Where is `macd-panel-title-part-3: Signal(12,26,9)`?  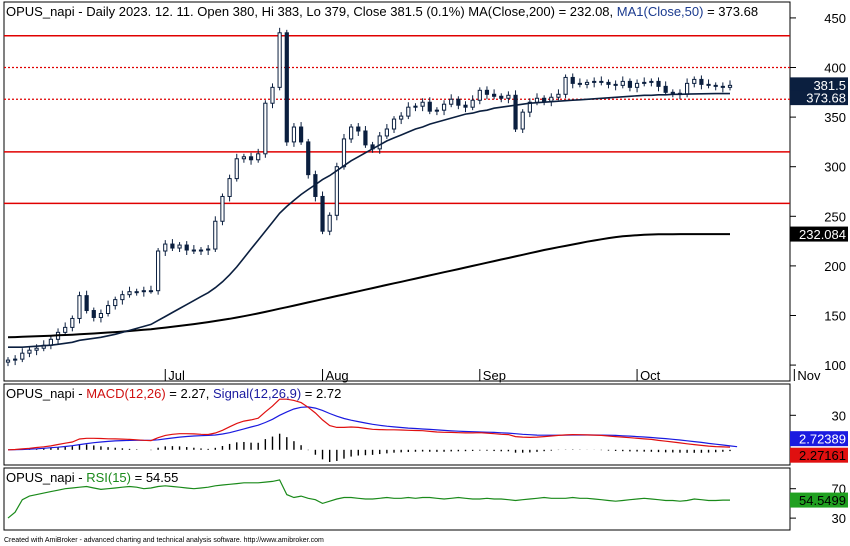
macd-panel-title-part-3: Signal(12,26,9) is located at coordinates (257, 393).